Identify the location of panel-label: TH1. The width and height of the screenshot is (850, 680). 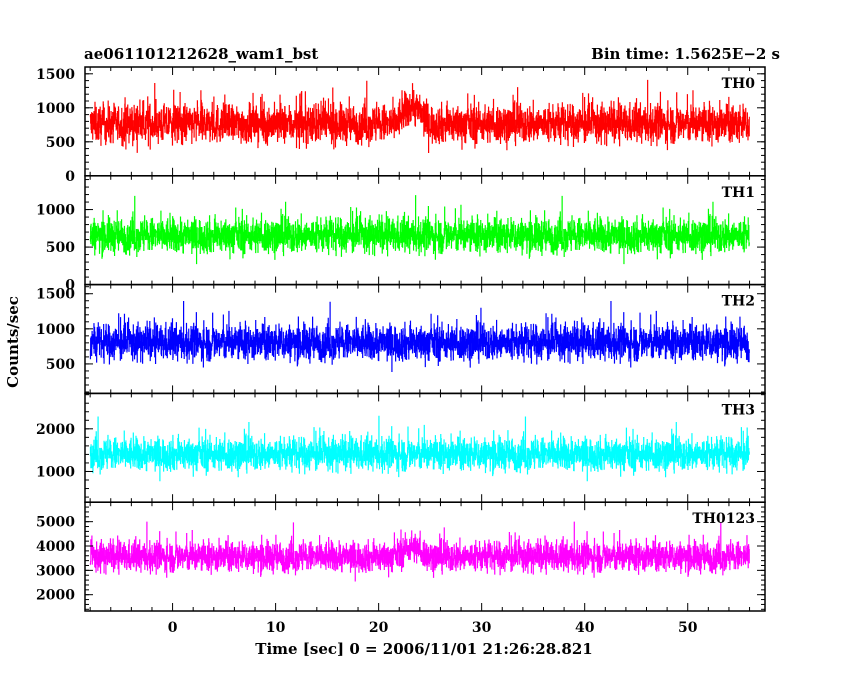
(738, 193).